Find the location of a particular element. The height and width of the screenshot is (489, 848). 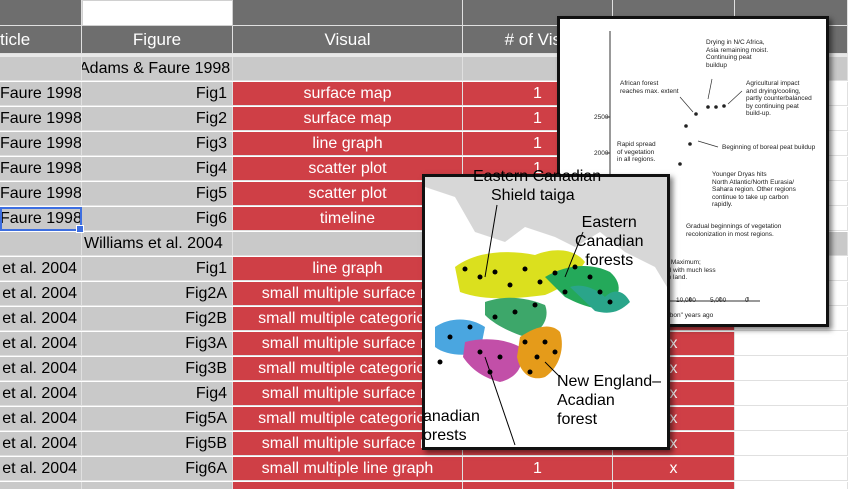

figure-cell: Fig3 is located at coordinates (157, 144).